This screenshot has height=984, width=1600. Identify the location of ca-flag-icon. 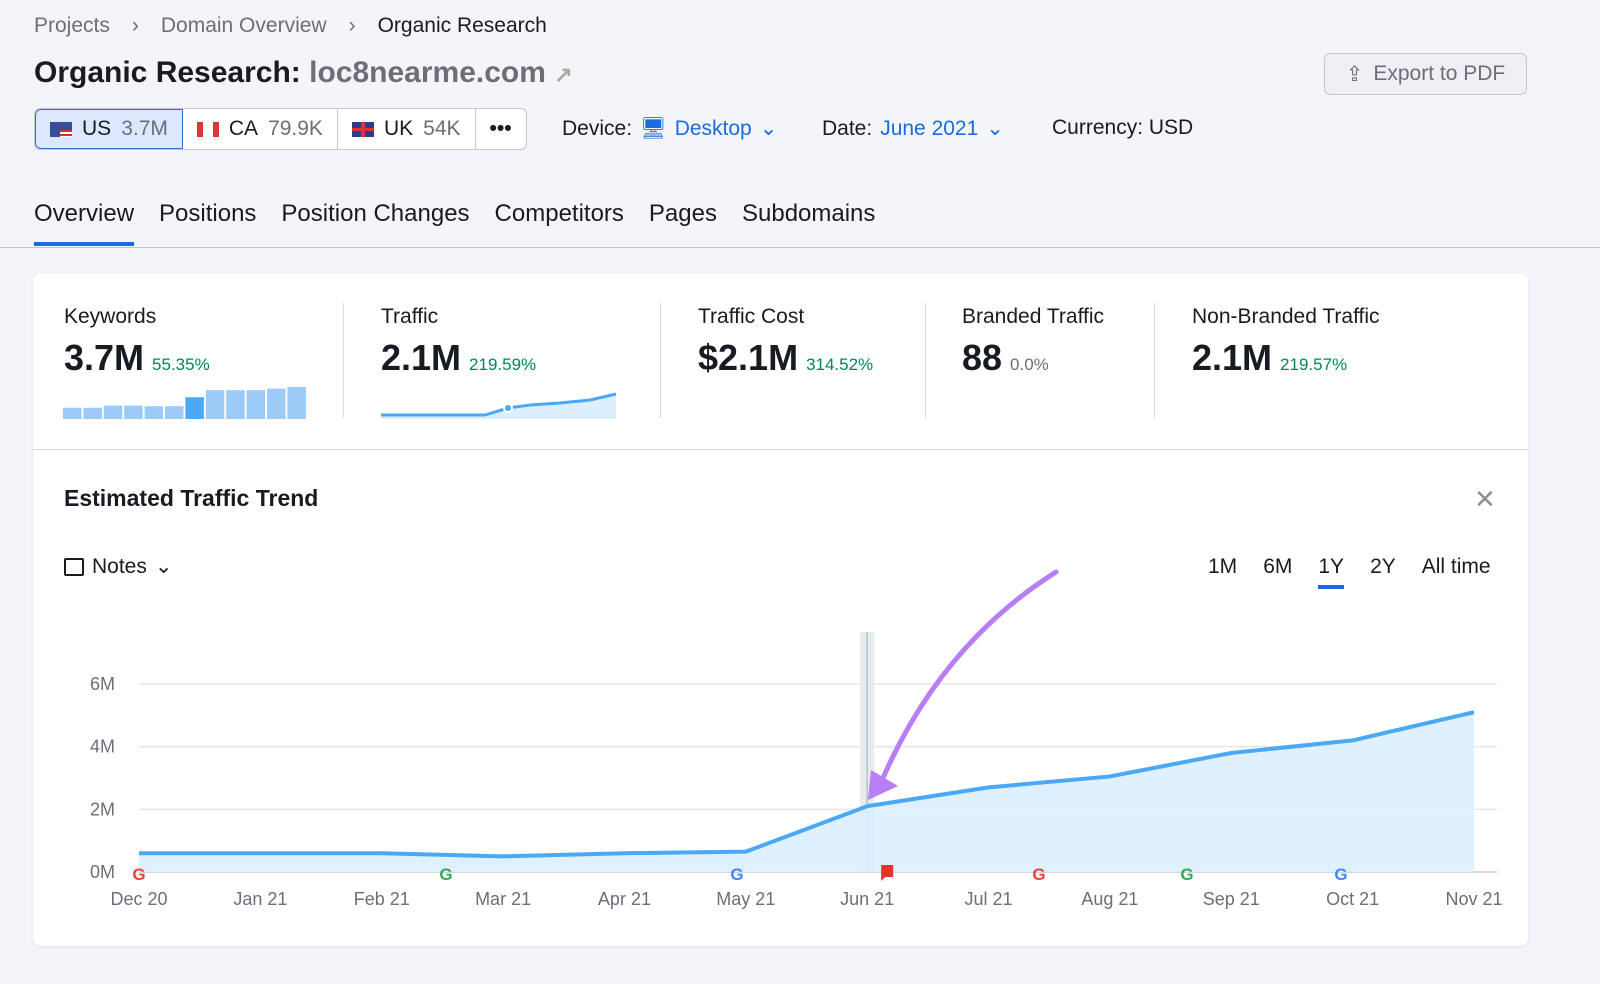
(207, 129).